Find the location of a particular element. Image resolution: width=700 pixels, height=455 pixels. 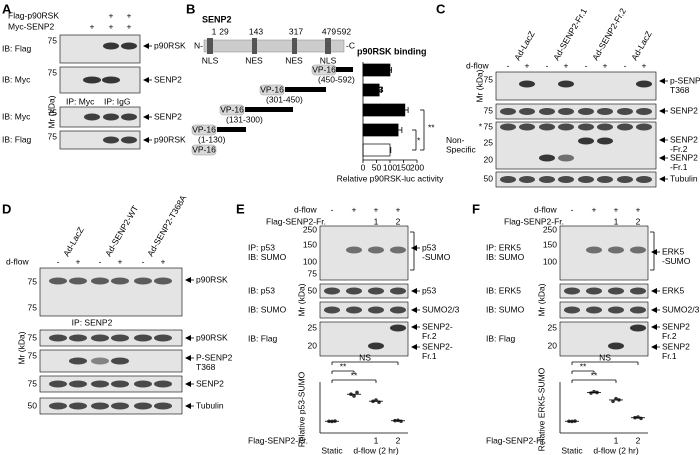

label: Ad-LacZ is located at coordinates (641, 45).